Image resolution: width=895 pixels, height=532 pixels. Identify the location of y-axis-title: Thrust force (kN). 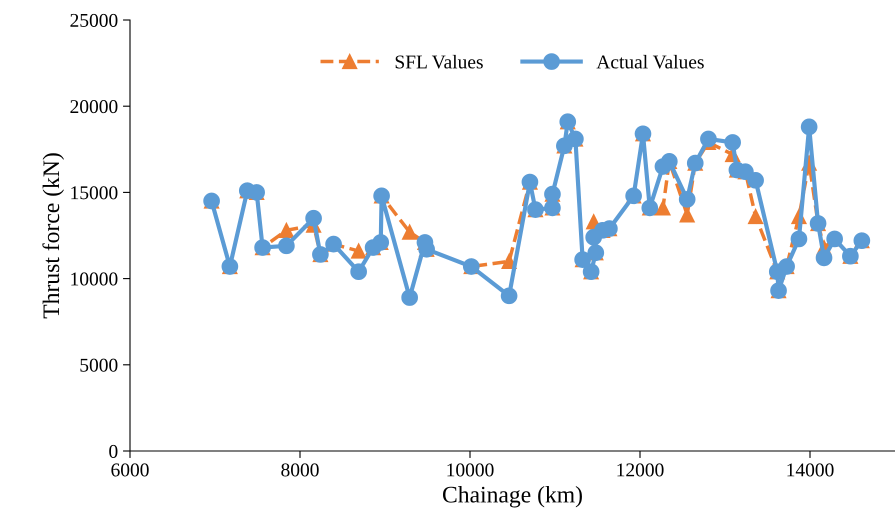
(53, 235).